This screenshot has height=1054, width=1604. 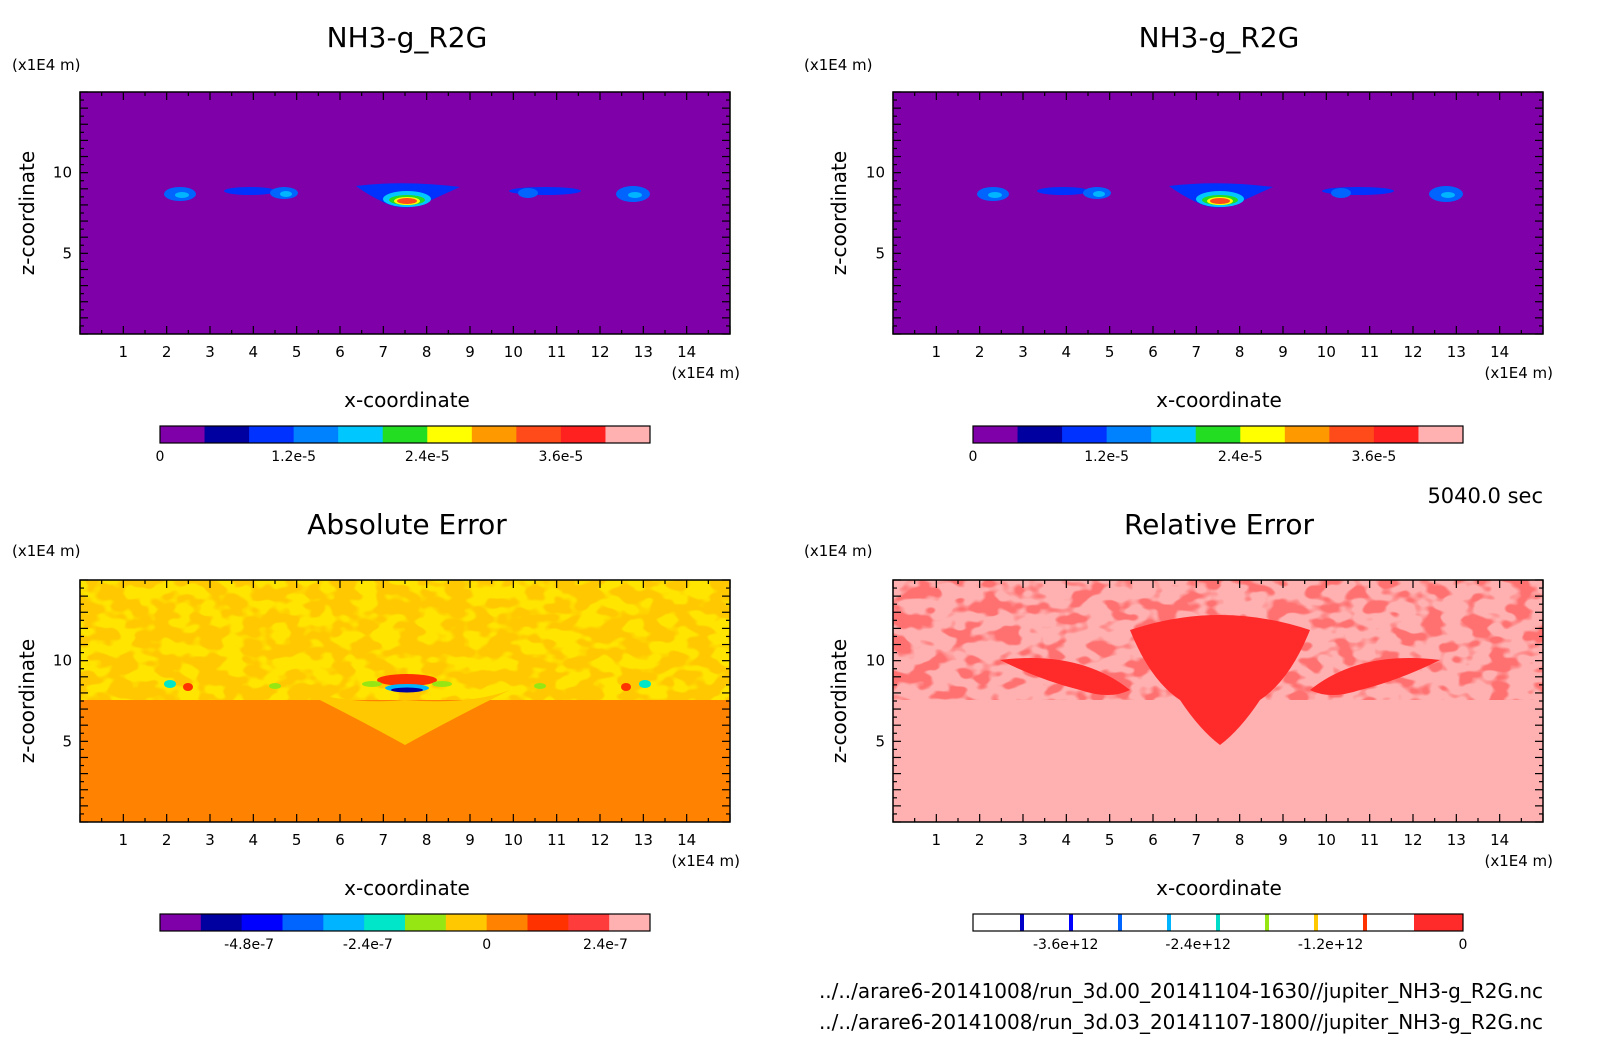 I want to click on x-axis-label: x-coordinate, so click(x=1219, y=888).